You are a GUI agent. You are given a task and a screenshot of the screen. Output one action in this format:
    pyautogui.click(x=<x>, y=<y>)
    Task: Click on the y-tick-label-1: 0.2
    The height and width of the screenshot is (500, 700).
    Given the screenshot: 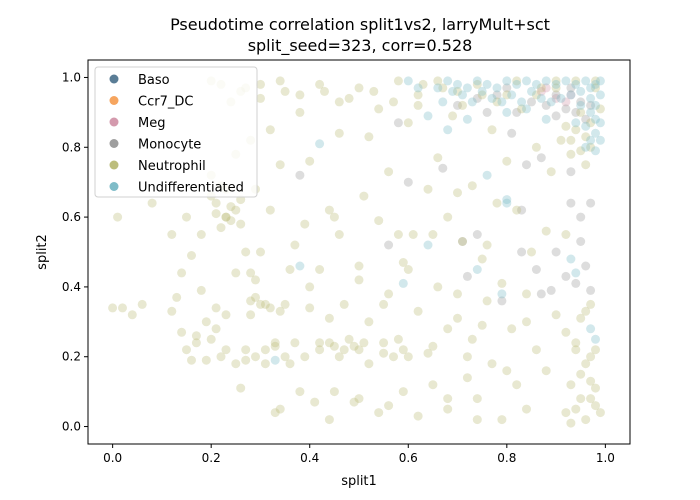 What is the action you would take?
    pyautogui.click(x=71, y=357)
    